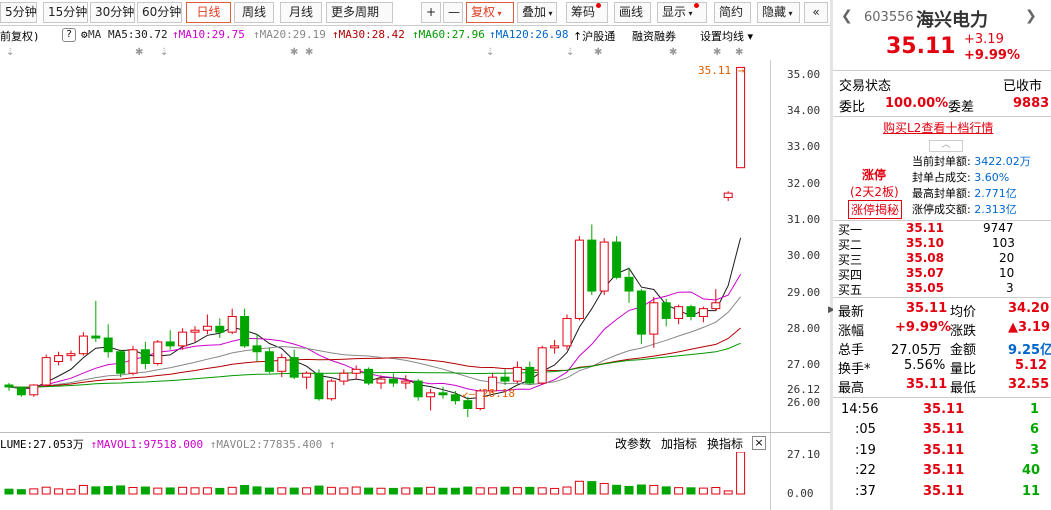 The image size is (1051, 510). Describe the element at coordinates (529, 34) in the screenshot. I see `ma120-value: ↑MA120:26.98` at that location.